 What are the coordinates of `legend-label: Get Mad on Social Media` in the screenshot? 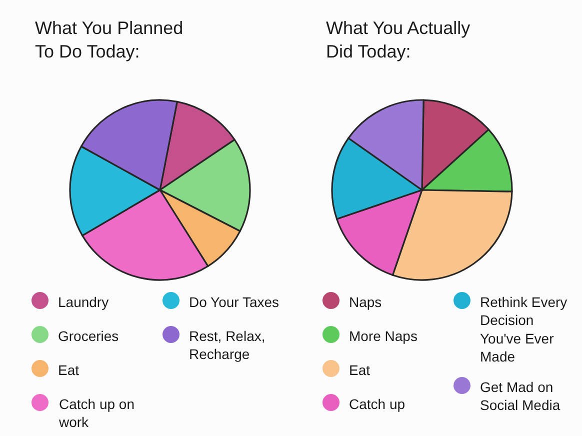 It's located at (520, 396).